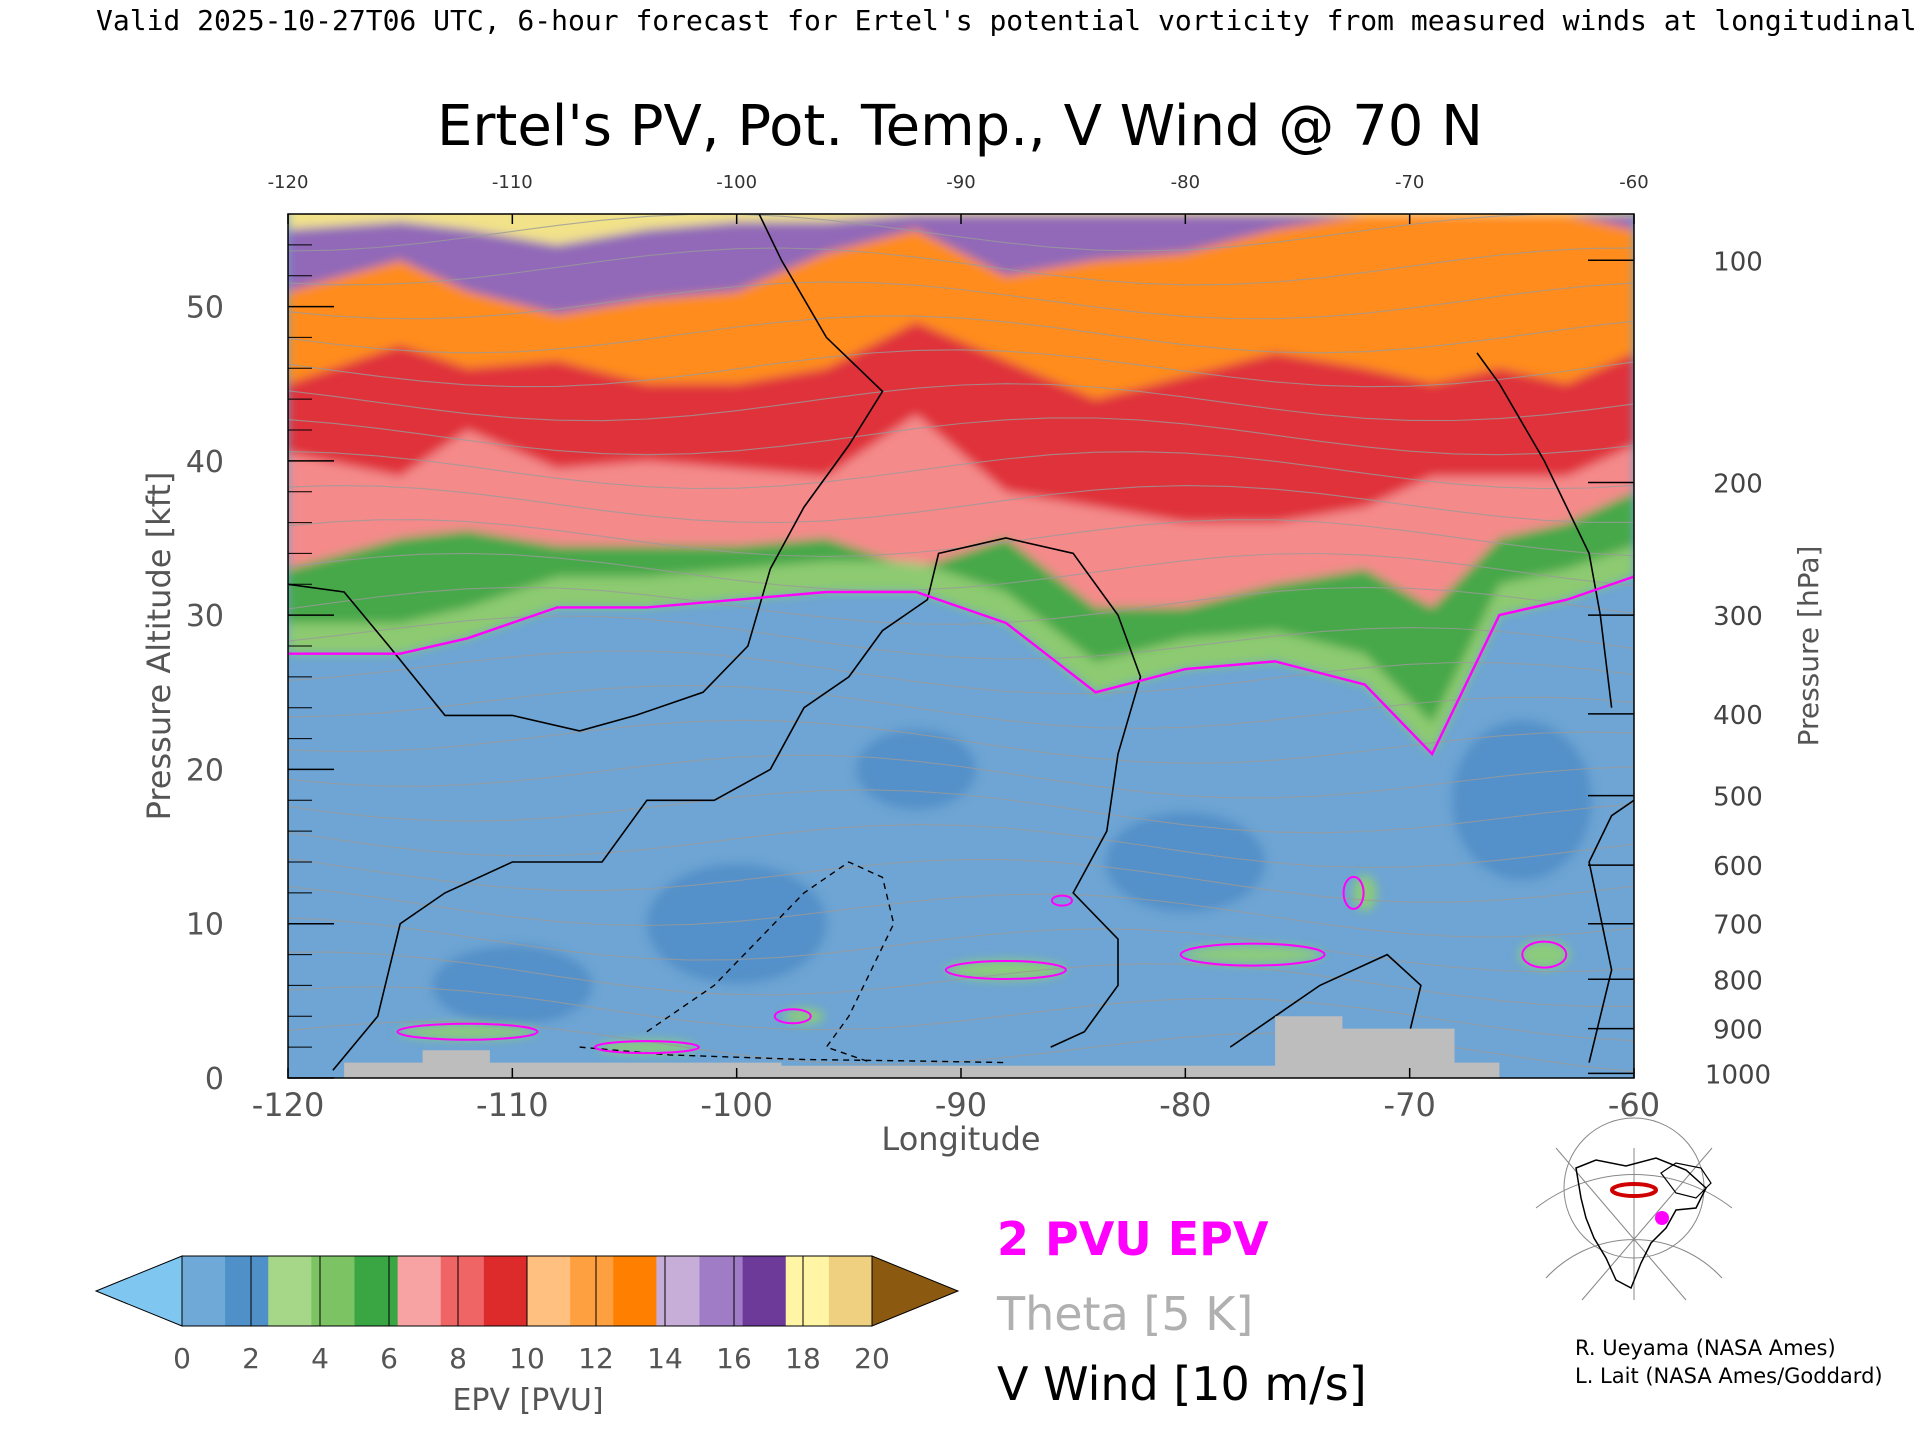 This screenshot has width=1920, height=1440. I want to click on y-axis-label-left: Pressure Altitude [kft], so click(159, 646).